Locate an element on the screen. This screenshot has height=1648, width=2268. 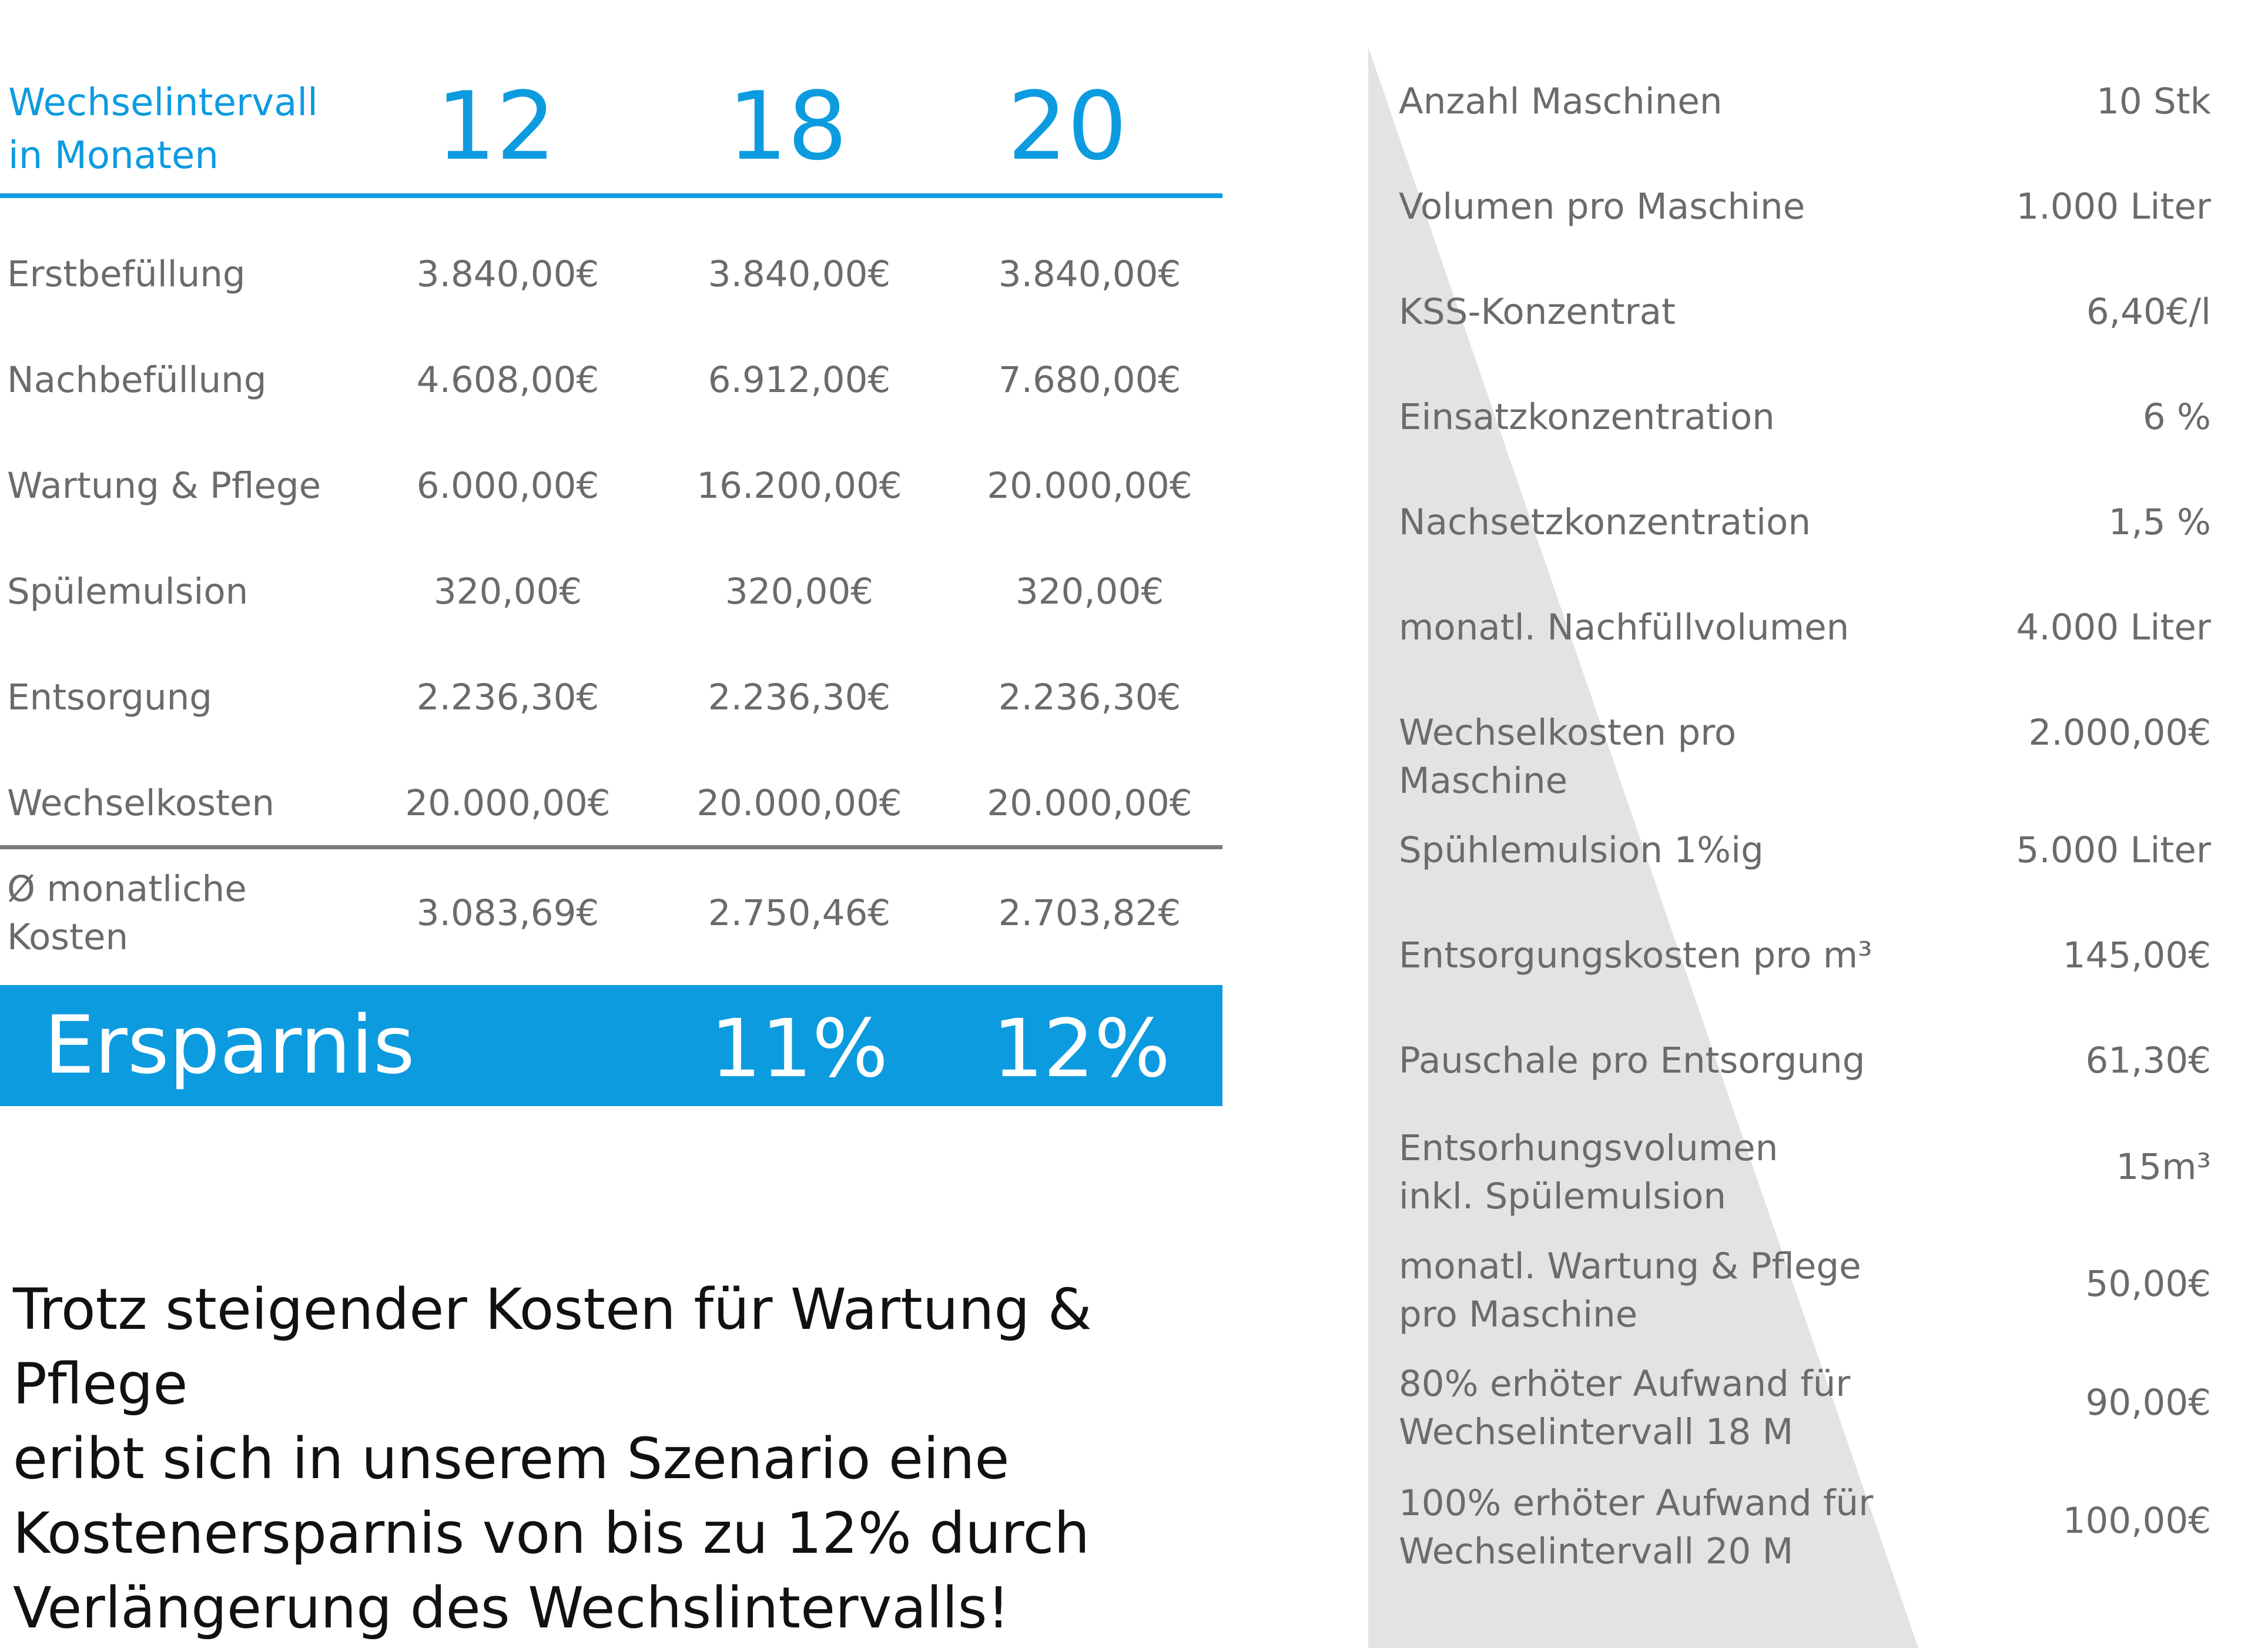
parameter-label: Volumen pro Maschine is located at coordinates (1651, 207).